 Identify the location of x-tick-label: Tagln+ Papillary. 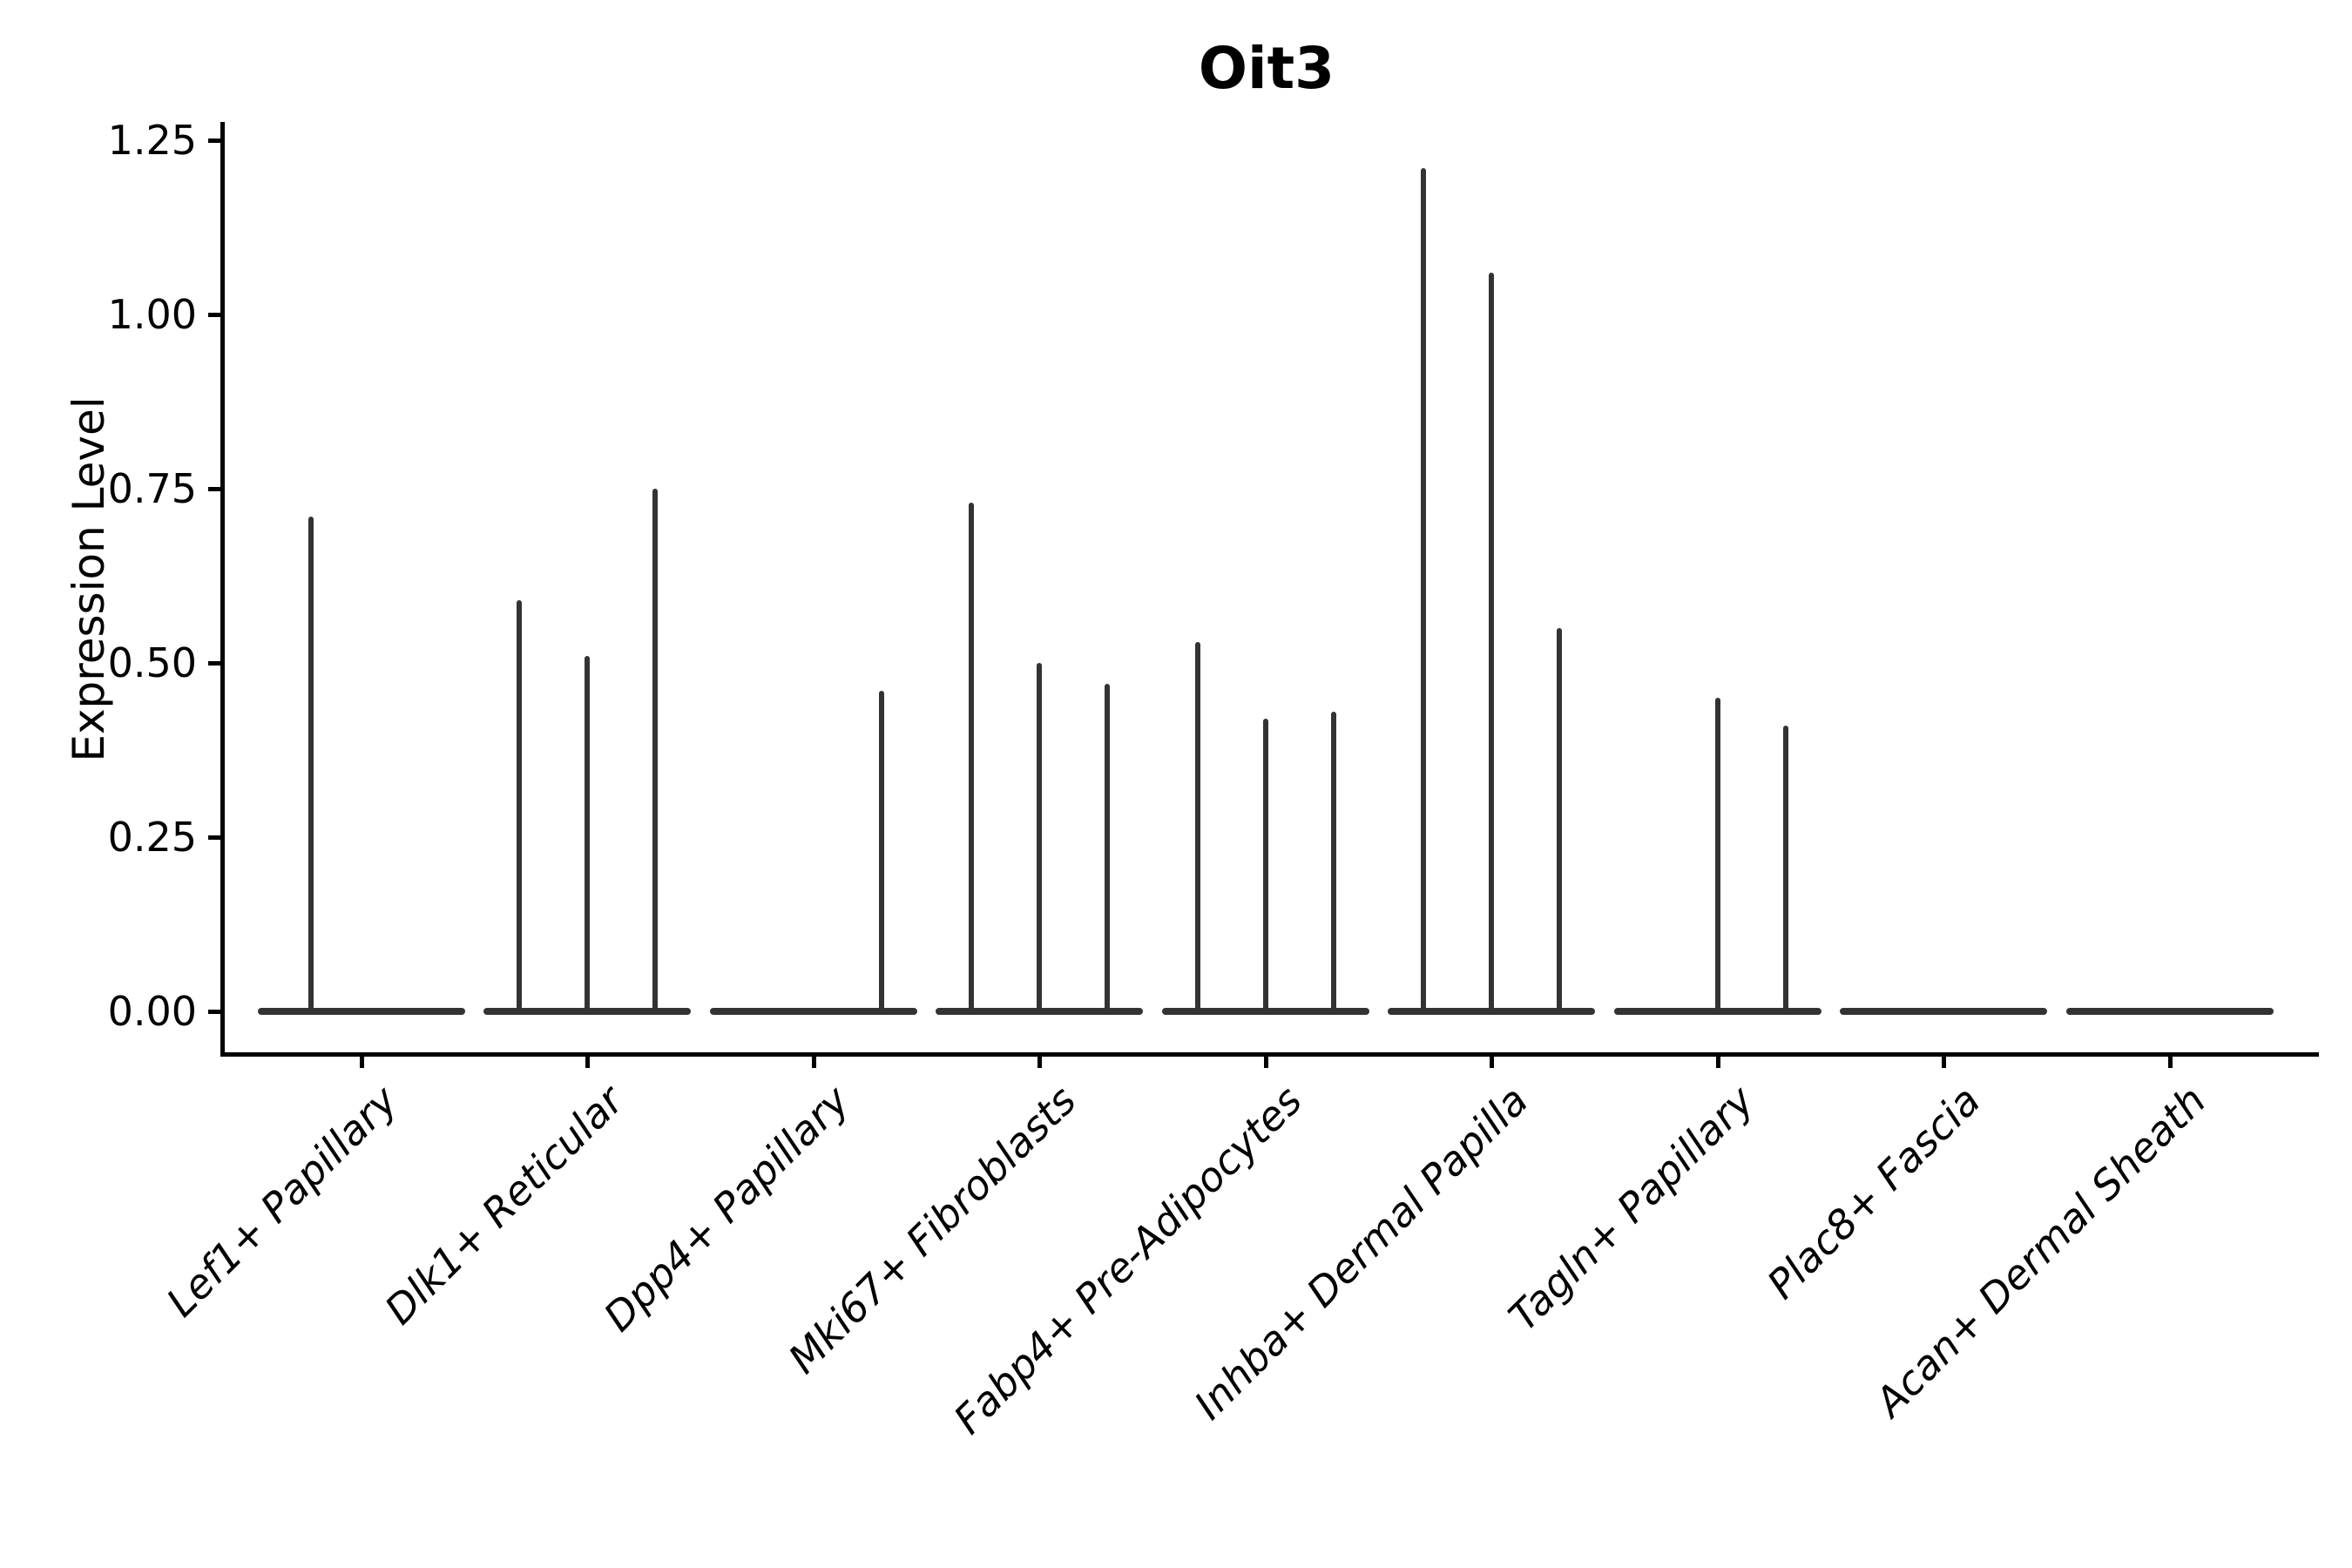
(1631, 1209).